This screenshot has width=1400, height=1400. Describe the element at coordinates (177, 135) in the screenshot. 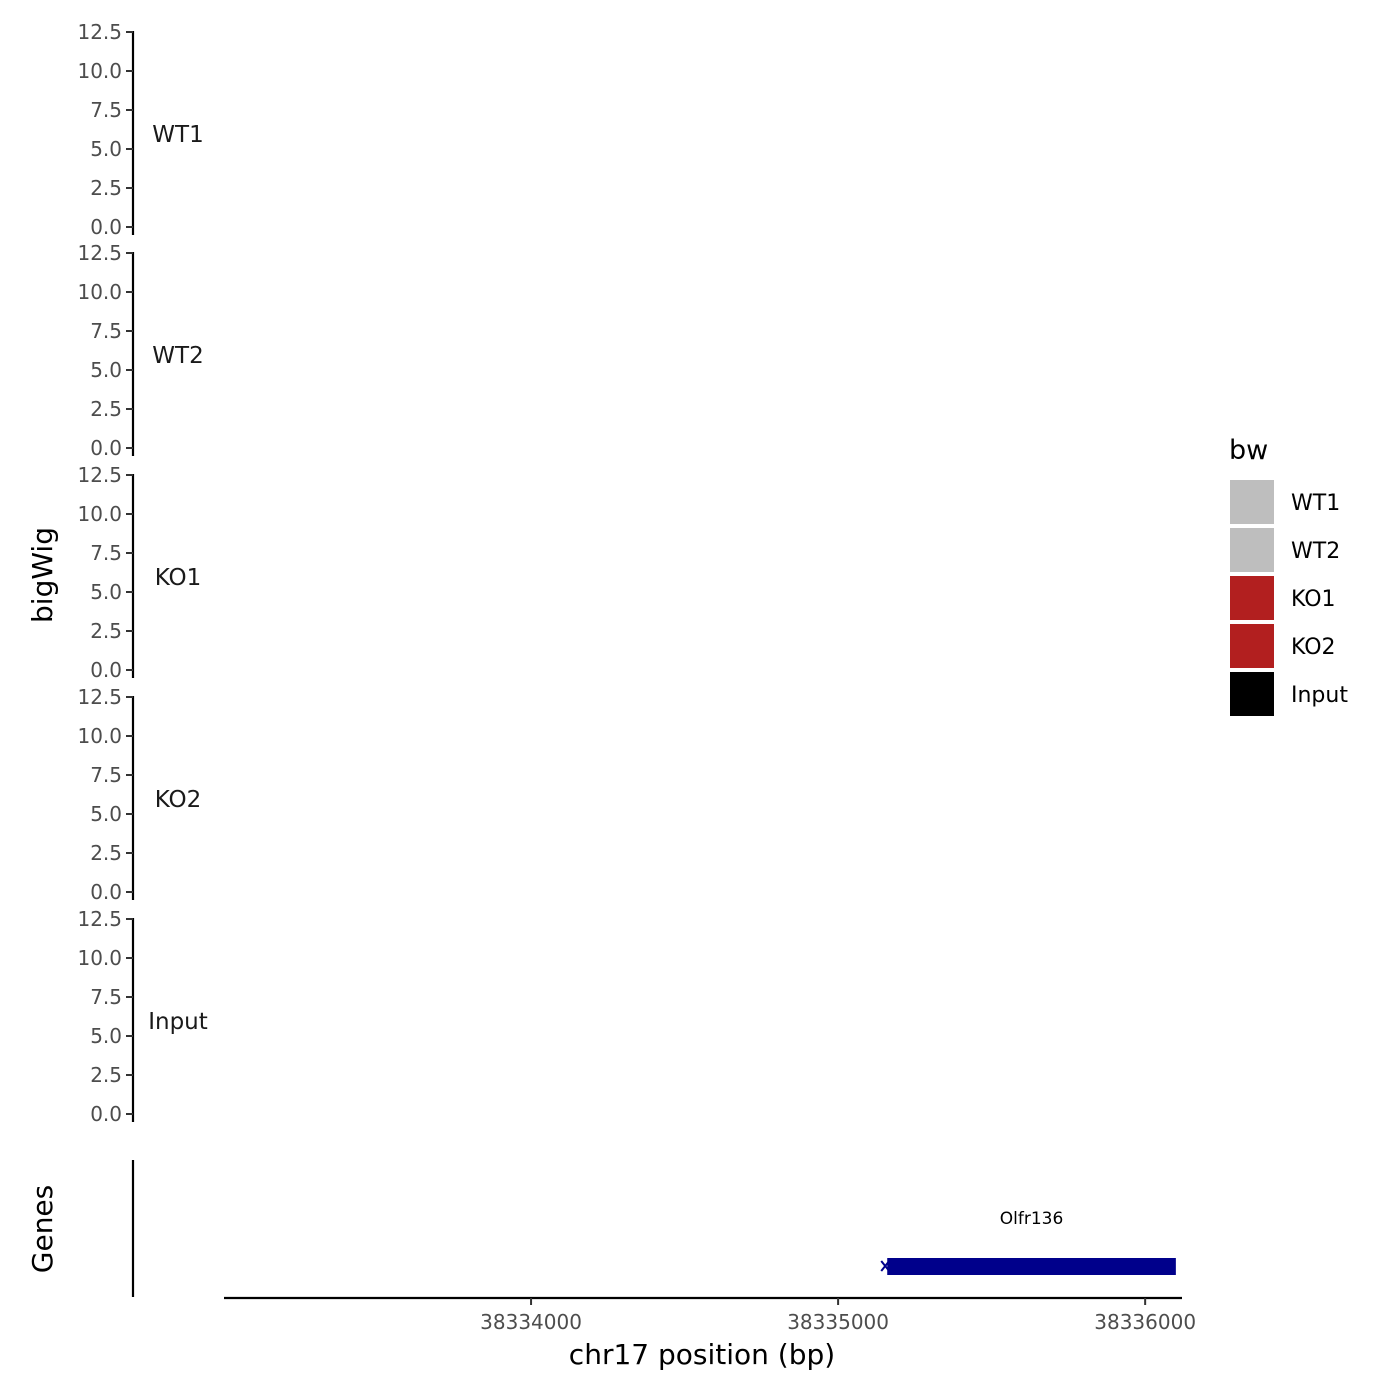

I see `panel-label: WT1` at that location.